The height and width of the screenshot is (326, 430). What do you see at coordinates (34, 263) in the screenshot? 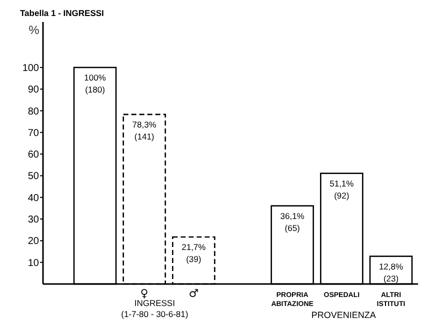
I see `y-tick-label: 10` at bounding box center [34, 263].